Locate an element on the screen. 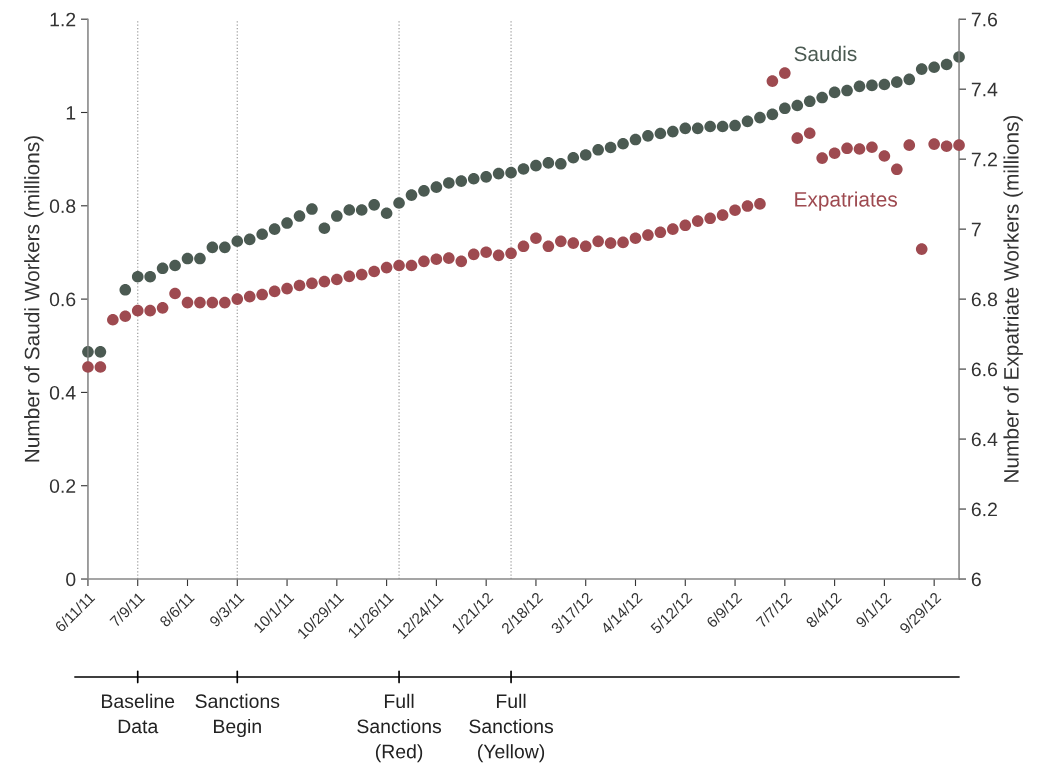  y-tick-label: 0.6 is located at coordinates (62, 299).